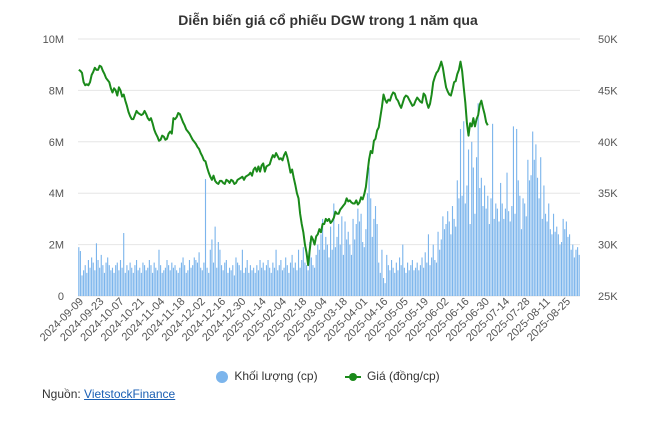 Image resolution: width=656 pixels, height=437 pixels. I want to click on legend-item-volume: Khối lượng (cp), so click(267, 376).